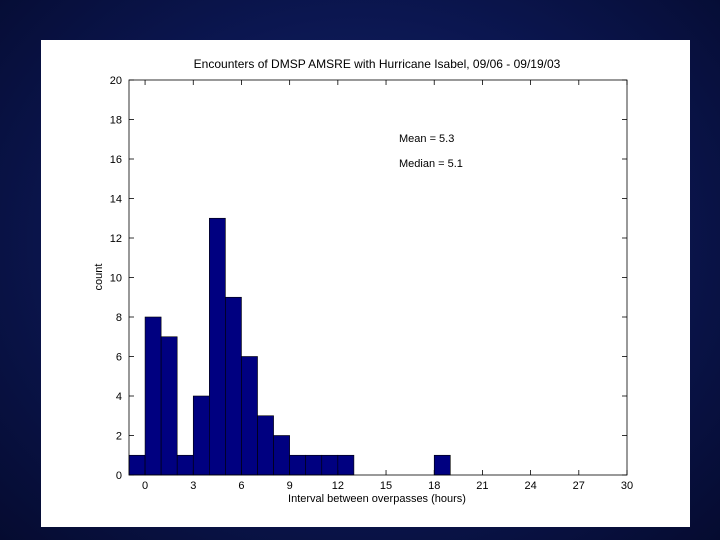  Describe the element at coordinates (116, 239) in the screenshot. I see `y-tick-label: 12` at that location.